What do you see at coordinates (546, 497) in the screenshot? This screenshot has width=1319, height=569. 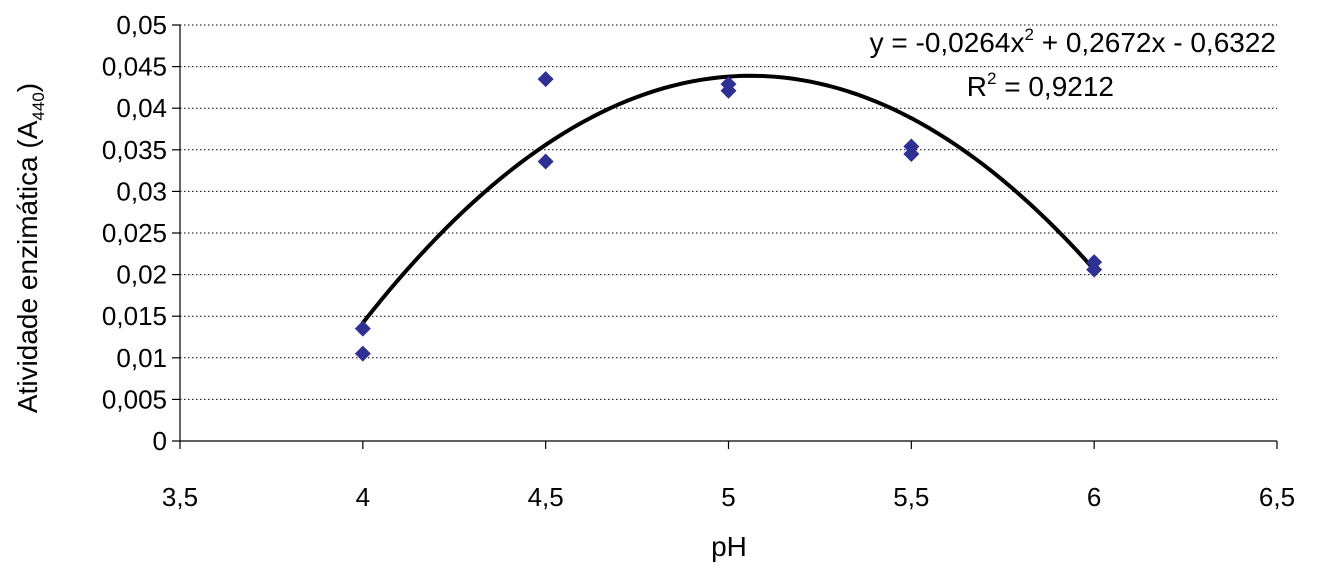 I see `x-tick-label-2: 4,5` at bounding box center [546, 497].